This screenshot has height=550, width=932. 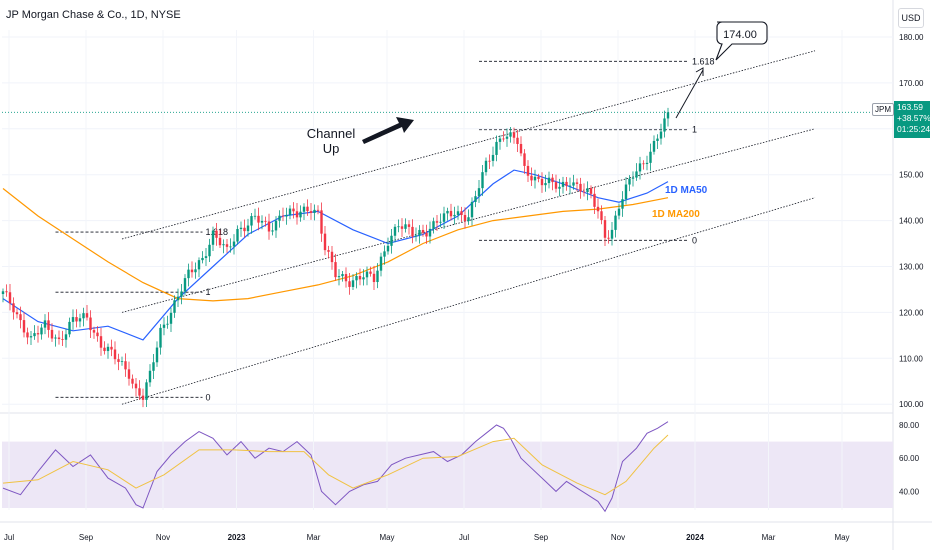 I want to click on time-tick-label: Mar, so click(x=769, y=537).